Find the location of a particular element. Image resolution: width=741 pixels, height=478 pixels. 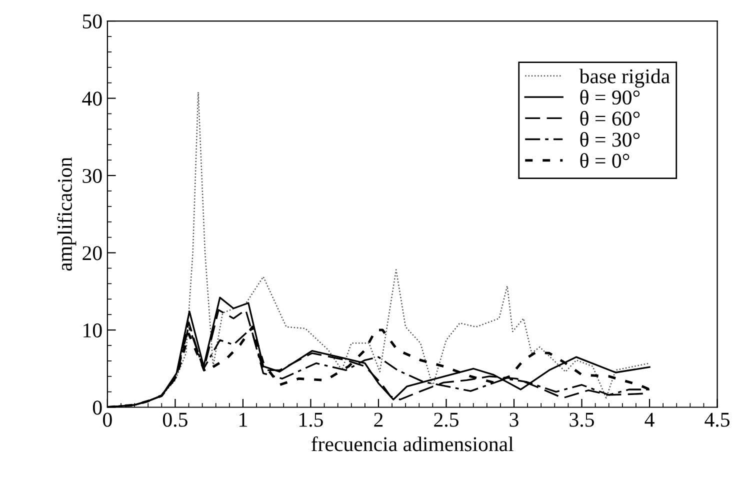

x-tick-label: 1 is located at coordinates (243, 419).